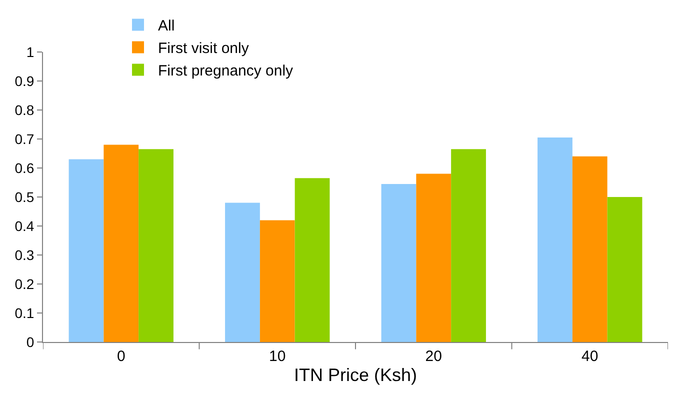 Image resolution: width=676 pixels, height=407 pixels. I want to click on x-tick-label: 20, so click(433, 356).